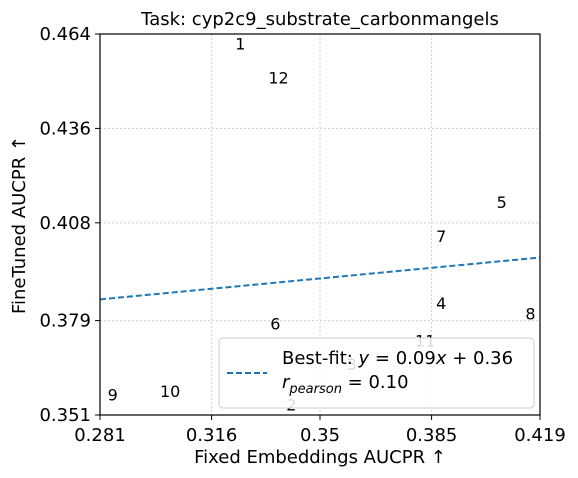 The width and height of the screenshot is (578, 478). Describe the element at coordinates (441, 236) in the screenshot. I see `point-label: 7` at that location.